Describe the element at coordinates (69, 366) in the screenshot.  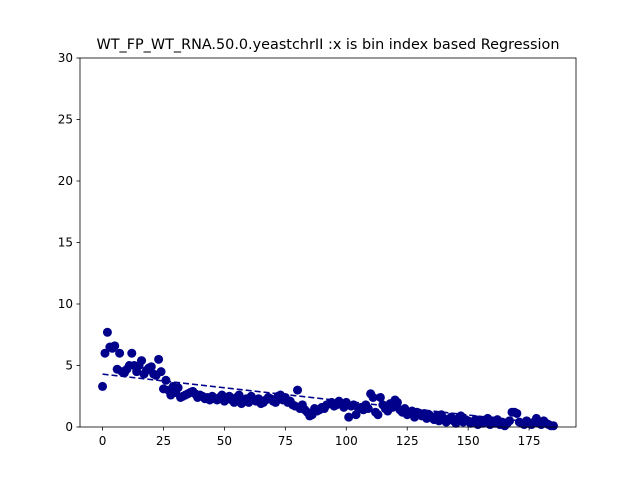
I see `y-tick-label: 5` at that location.